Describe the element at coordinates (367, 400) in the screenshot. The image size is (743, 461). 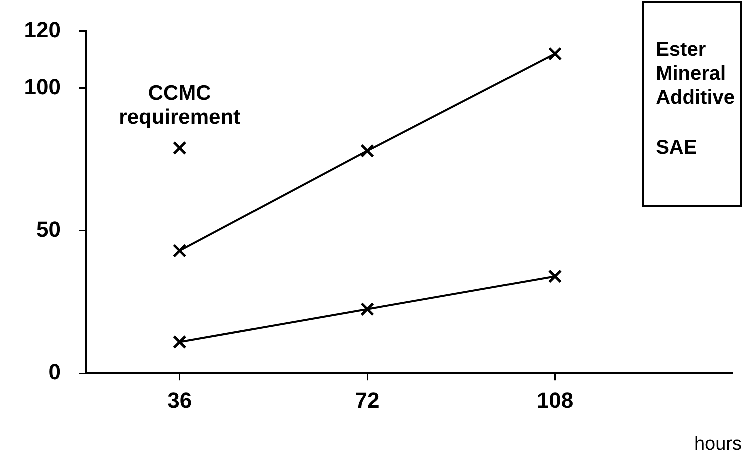
I see `x-tick-label: 72` at that location.